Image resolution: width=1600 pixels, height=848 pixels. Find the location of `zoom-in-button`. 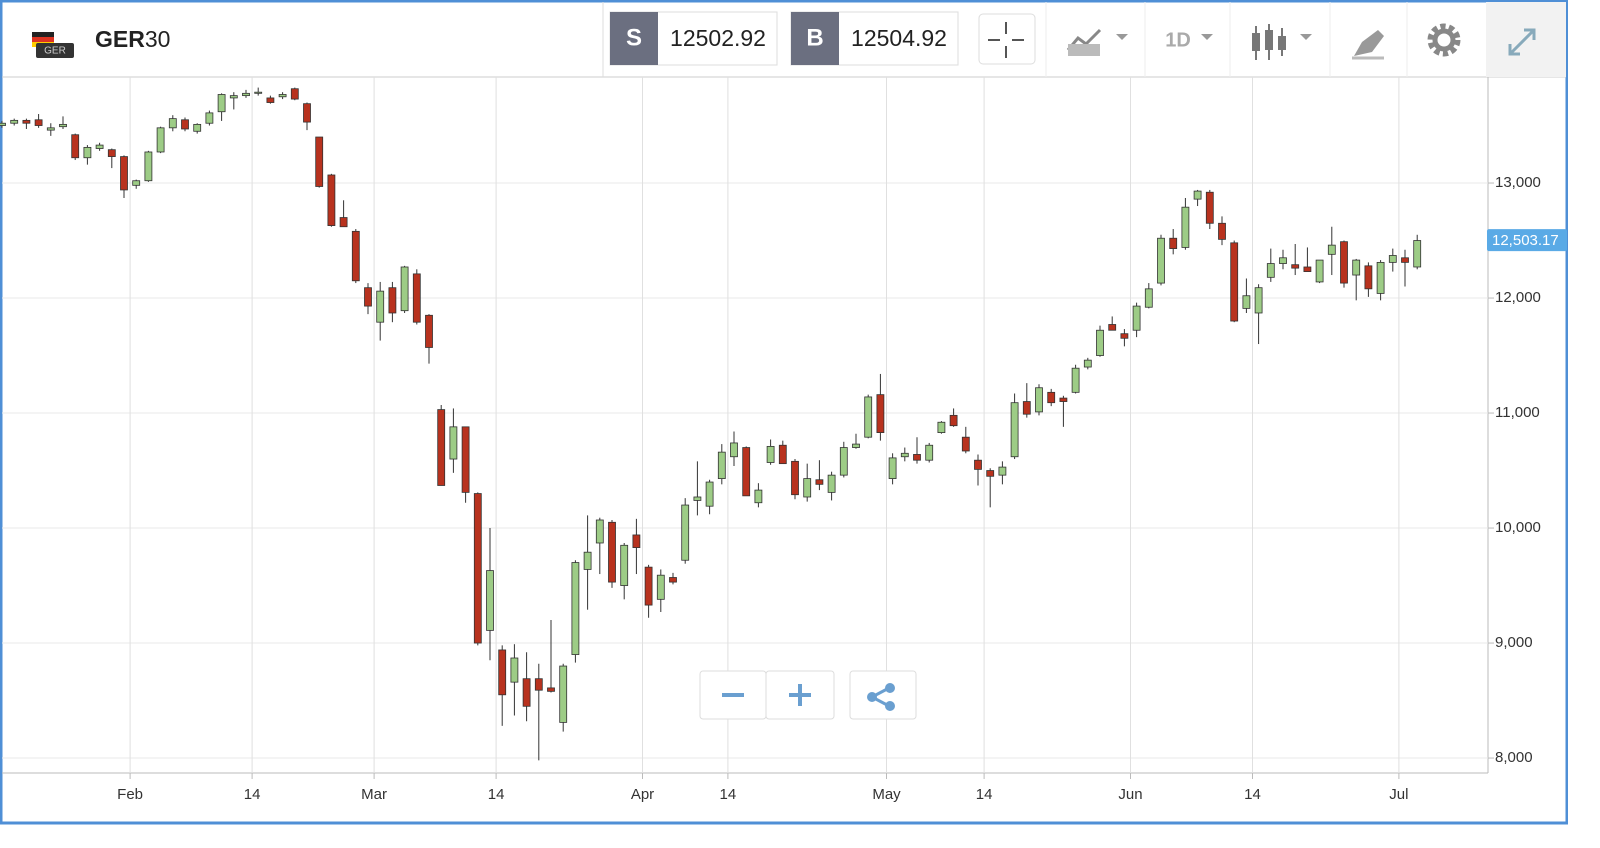

zoom-in-button is located at coordinates (800, 695).